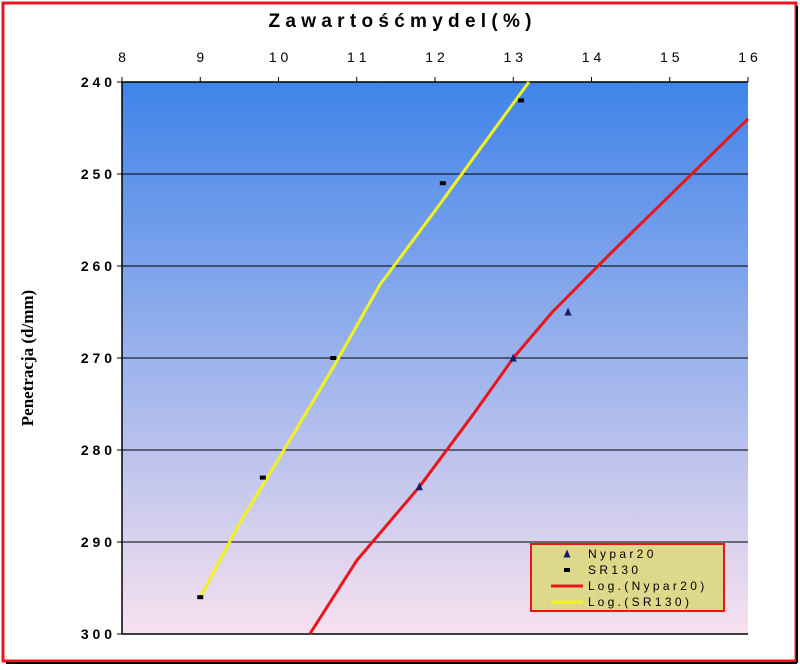  Describe the element at coordinates (592, 57) in the screenshot. I see `x-tick-label: 1 4` at that location.